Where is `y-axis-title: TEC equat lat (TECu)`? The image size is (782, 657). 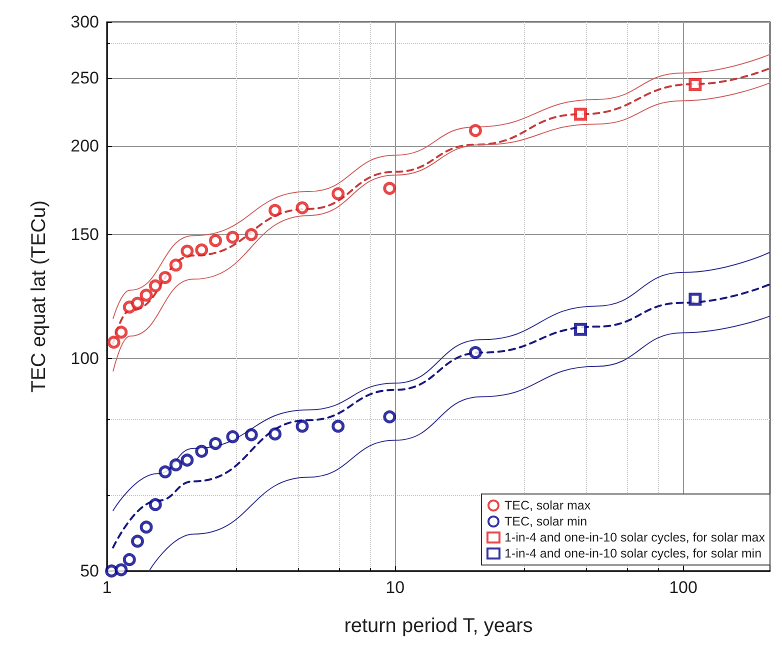 y-axis-title: TEC equat lat (TECu) is located at coordinates (39, 296).